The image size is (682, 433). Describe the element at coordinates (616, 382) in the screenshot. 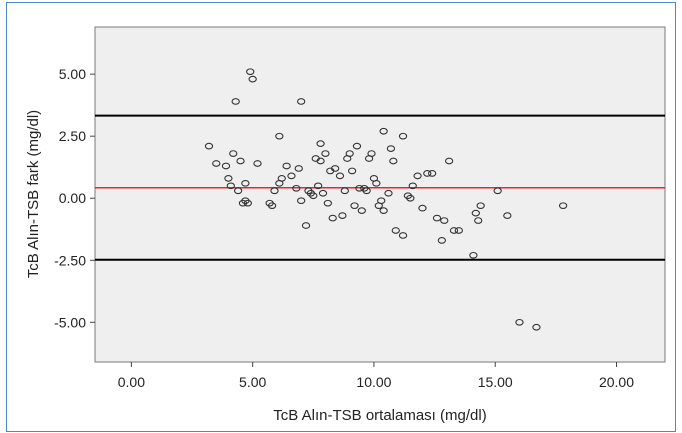

I see `x-tick-label: 20.00` at that location.